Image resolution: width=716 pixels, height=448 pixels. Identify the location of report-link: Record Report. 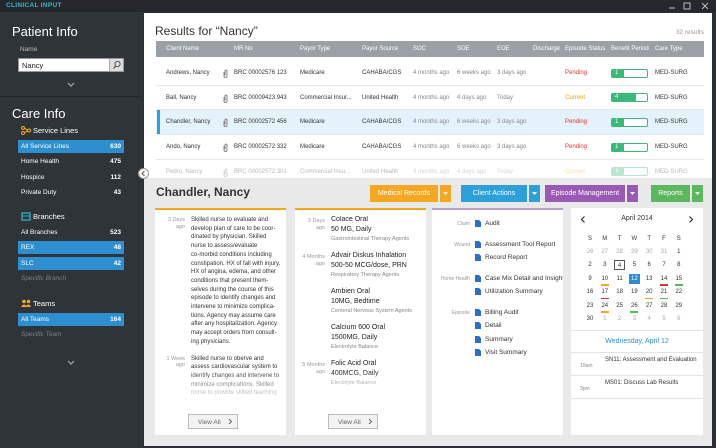
(506, 258).